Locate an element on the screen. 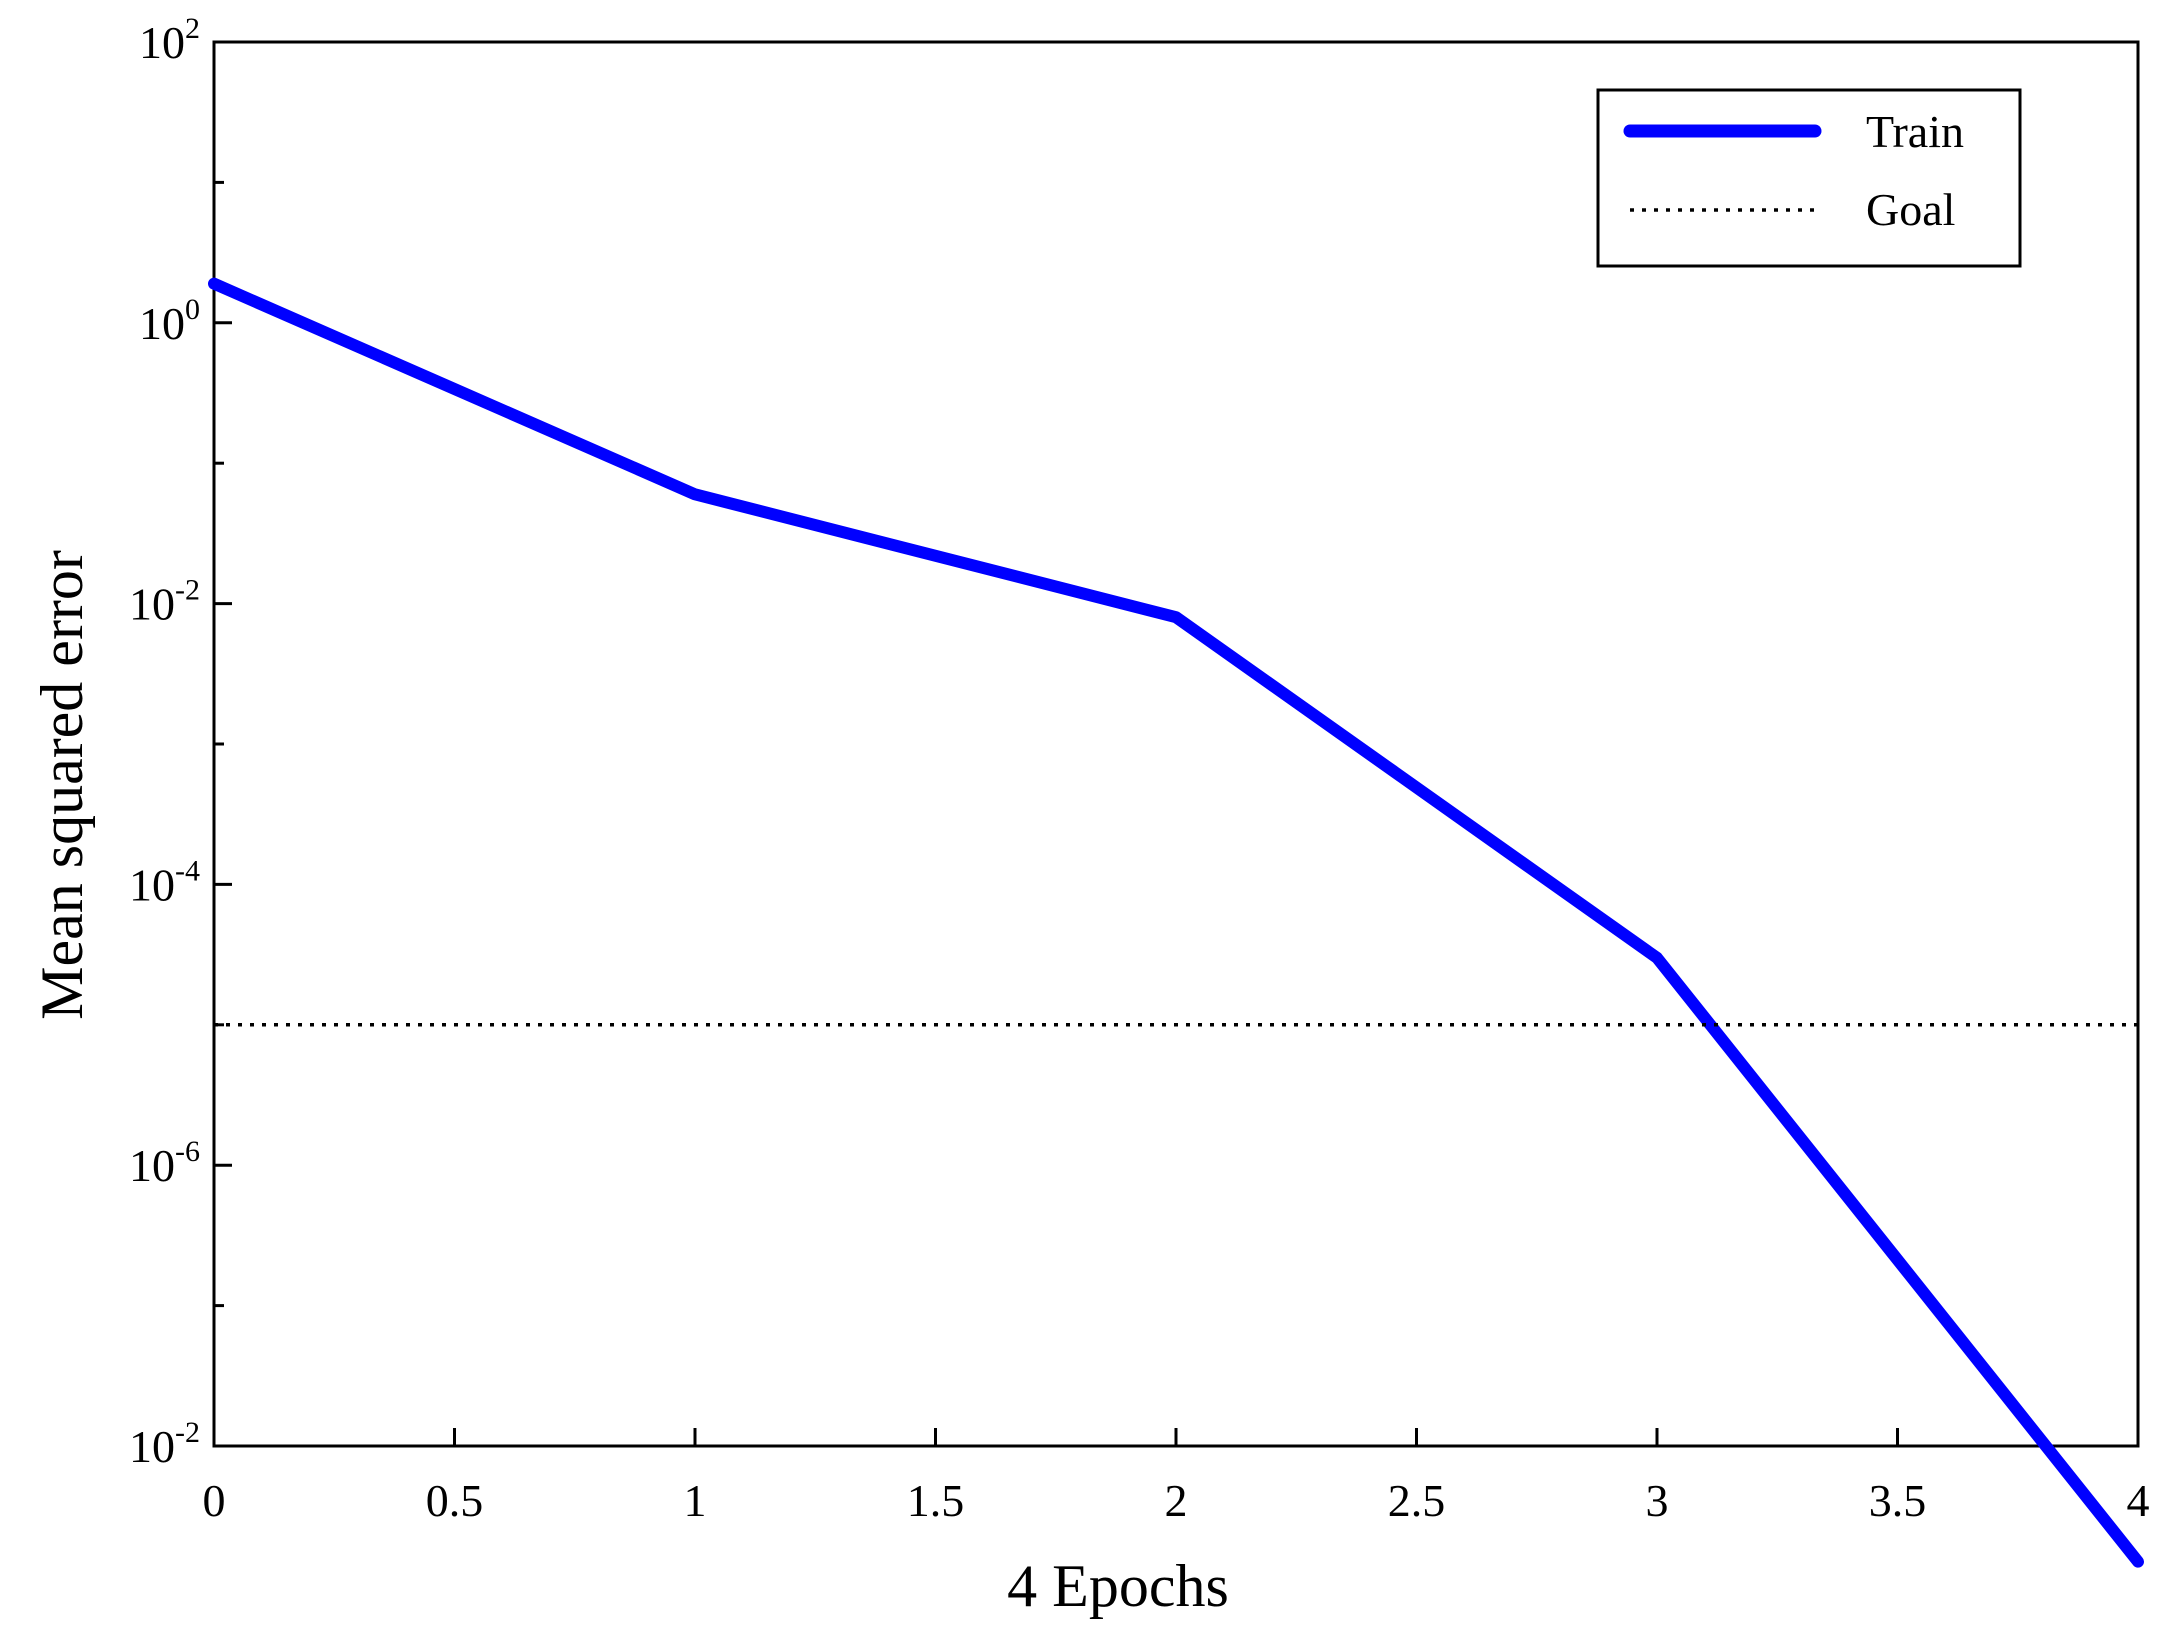 The image size is (2174, 1646). x-tick-label: 1 is located at coordinates (695, 1500).